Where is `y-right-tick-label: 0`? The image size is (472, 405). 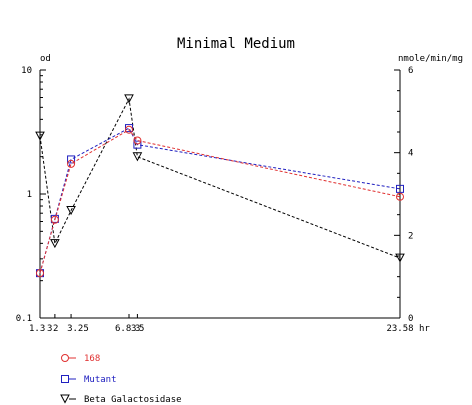 y-right-tick-label: 0 is located at coordinates (410, 319).